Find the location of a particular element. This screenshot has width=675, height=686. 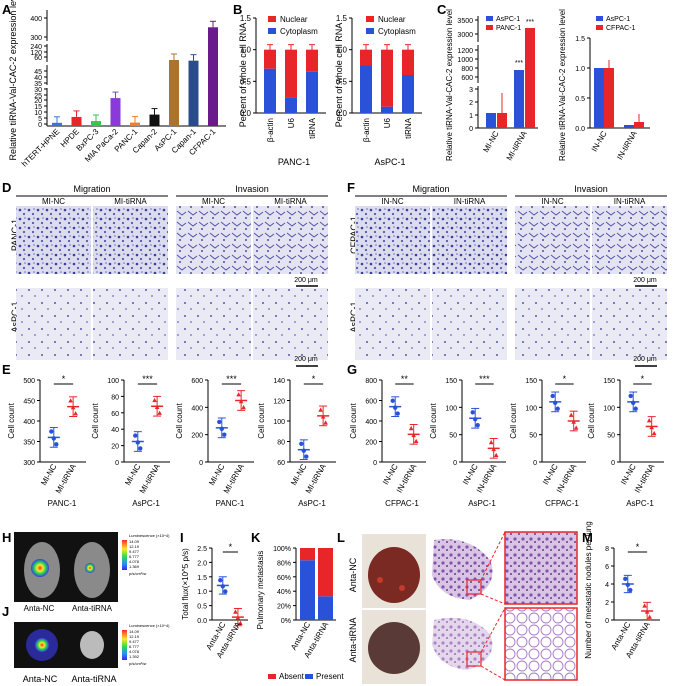

cell-line-label: PANC-1 is located at coordinates (230, 503).